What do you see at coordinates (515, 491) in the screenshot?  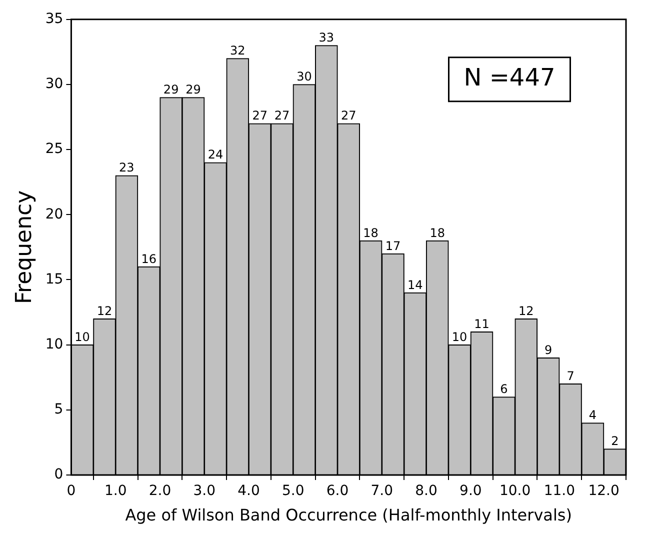 I see `x-tick-label: 10.0` at bounding box center [515, 491].